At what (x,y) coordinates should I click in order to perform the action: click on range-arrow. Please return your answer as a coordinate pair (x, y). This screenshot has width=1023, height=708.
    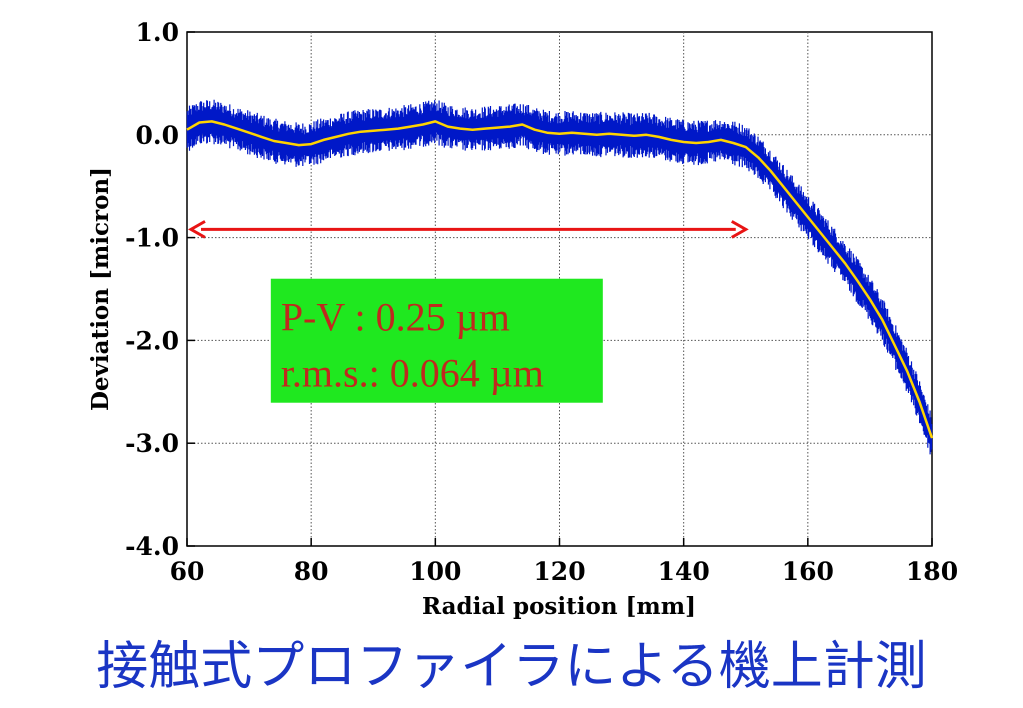
    Looking at the image, I should click on (468, 229).